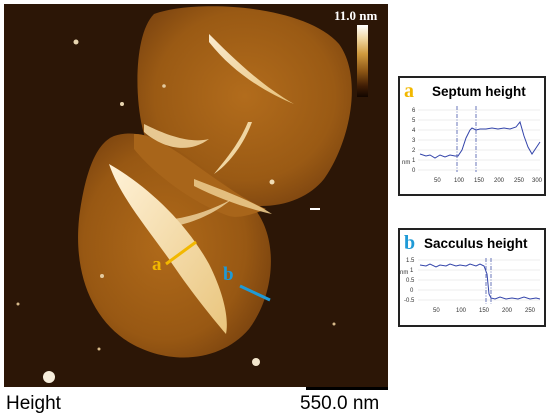  What do you see at coordinates (461, 311) in the screenshot?
I see `b-xtick-100: 100` at bounding box center [461, 311].